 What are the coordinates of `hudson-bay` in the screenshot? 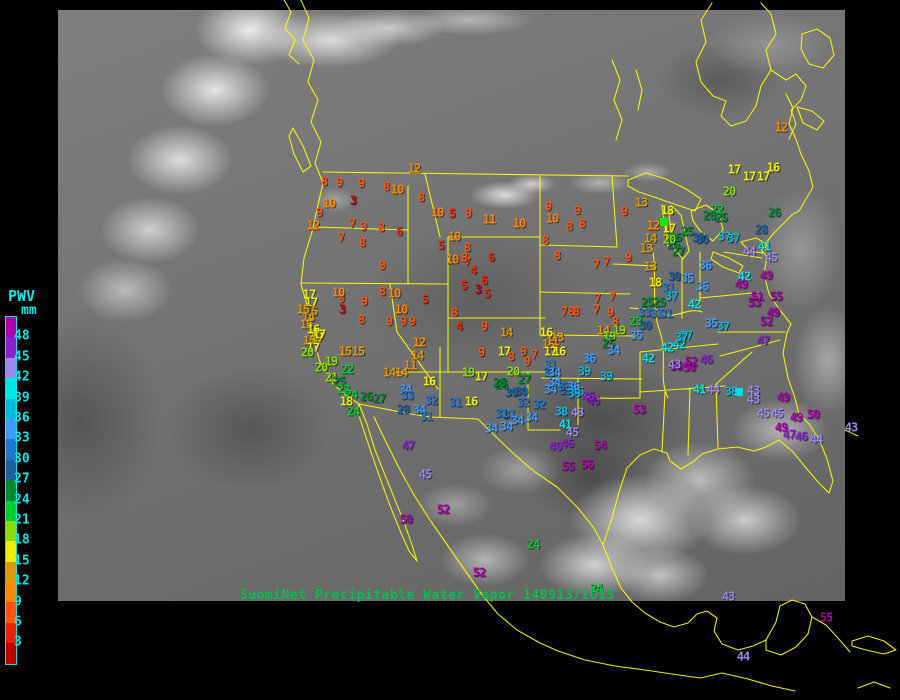 It's located at (736, 64).